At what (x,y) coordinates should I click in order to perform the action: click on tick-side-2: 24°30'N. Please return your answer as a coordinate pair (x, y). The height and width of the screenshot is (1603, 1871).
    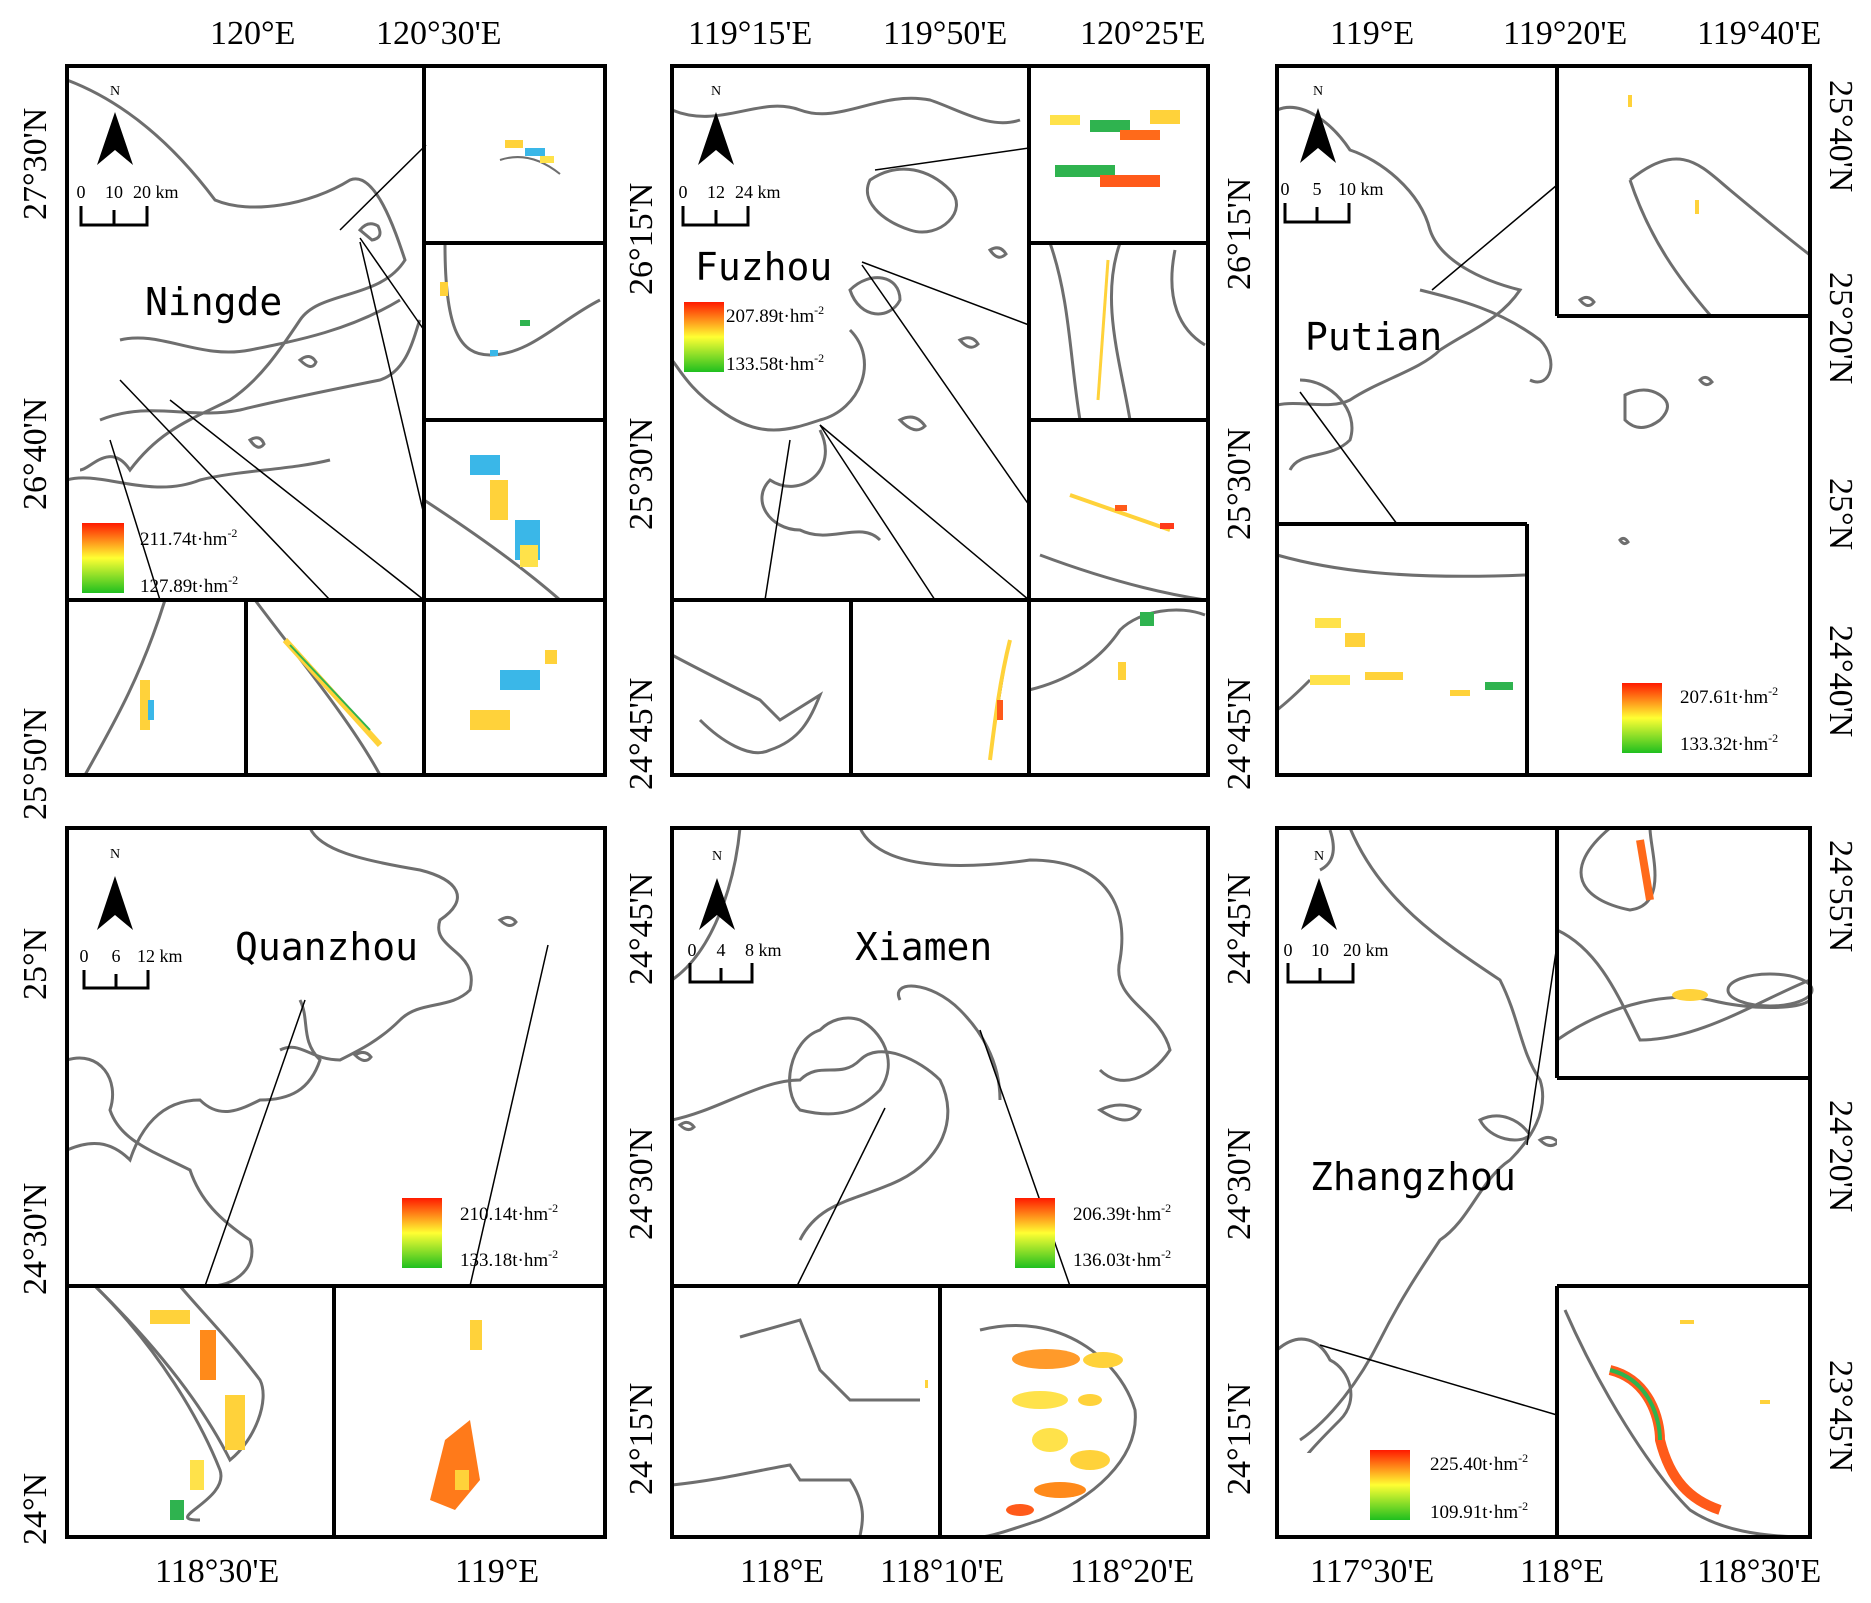
    Looking at the image, I should click on (641, 1184).